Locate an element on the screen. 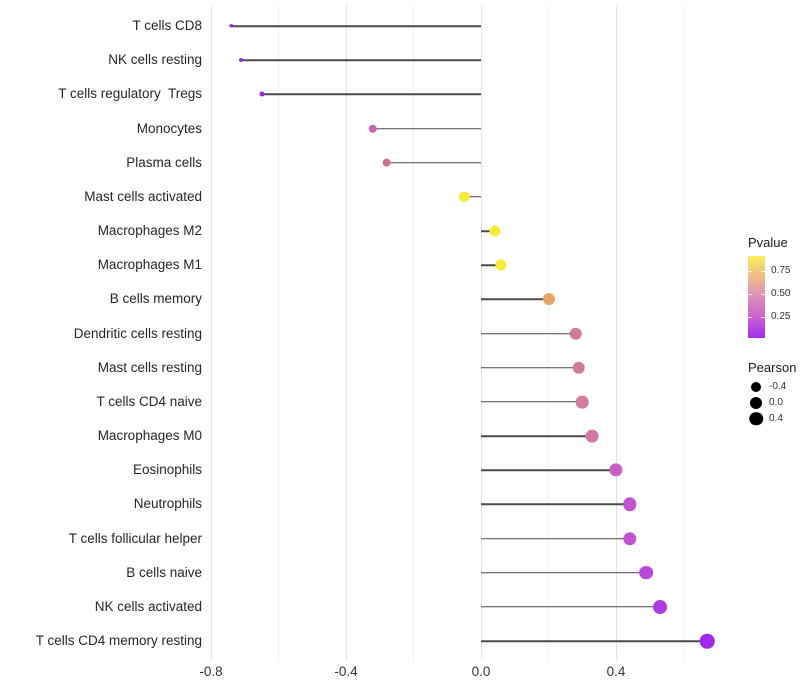 This screenshot has height=700, width=800. pearson-size-label: 0.4 is located at coordinates (776, 418).